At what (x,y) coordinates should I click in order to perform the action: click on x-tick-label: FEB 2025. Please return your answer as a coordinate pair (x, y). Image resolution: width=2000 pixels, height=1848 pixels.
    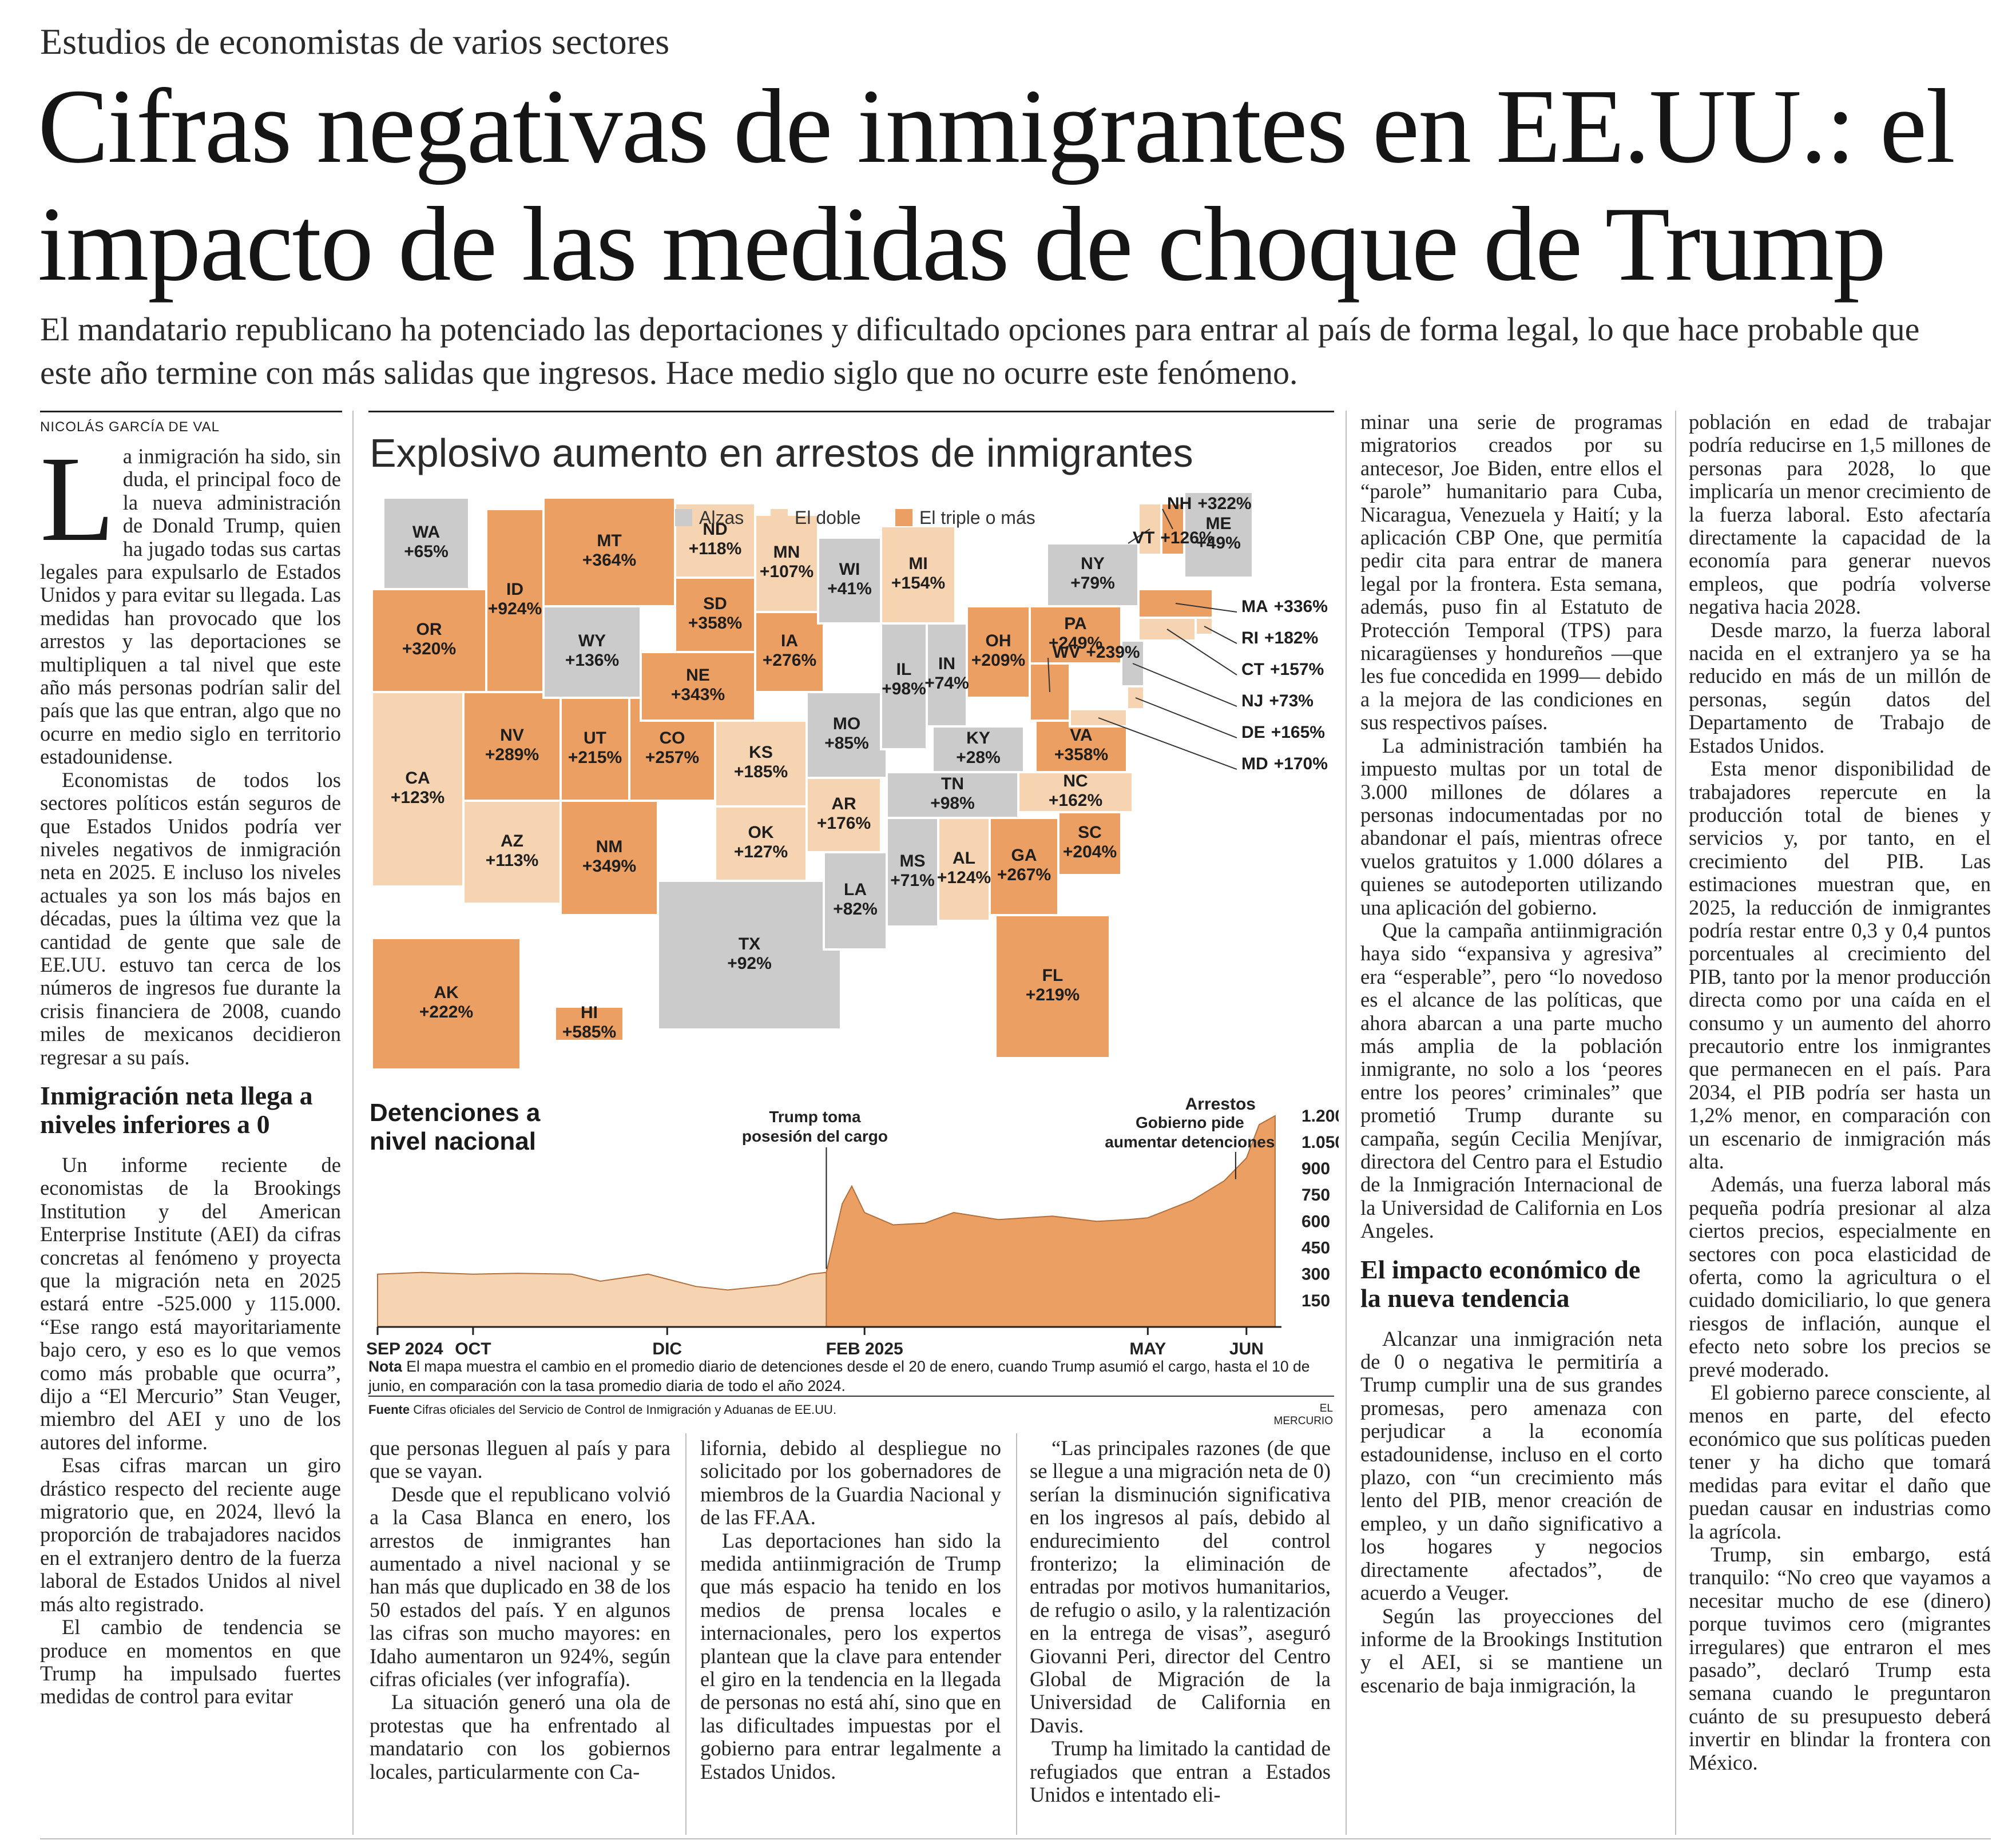
    Looking at the image, I should click on (864, 1348).